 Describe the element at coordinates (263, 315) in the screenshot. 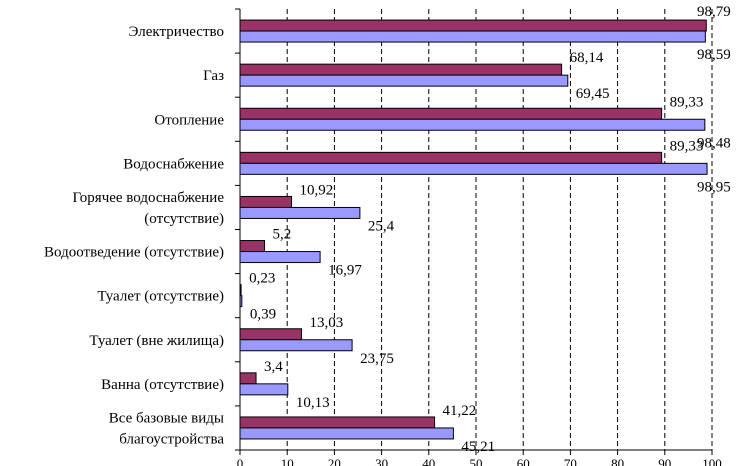

I see `data-label-series-2: 0,39` at that location.